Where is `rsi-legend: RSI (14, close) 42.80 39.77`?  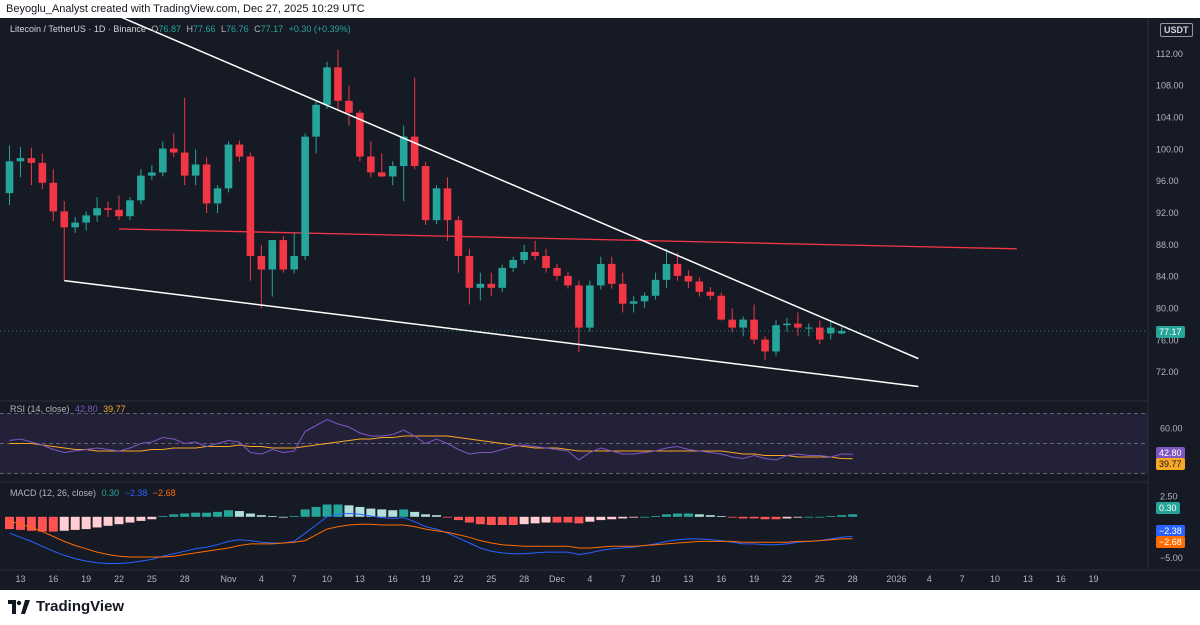
rsi-legend: RSI (14, close) 42.80 39.77 is located at coordinates (69, 409).